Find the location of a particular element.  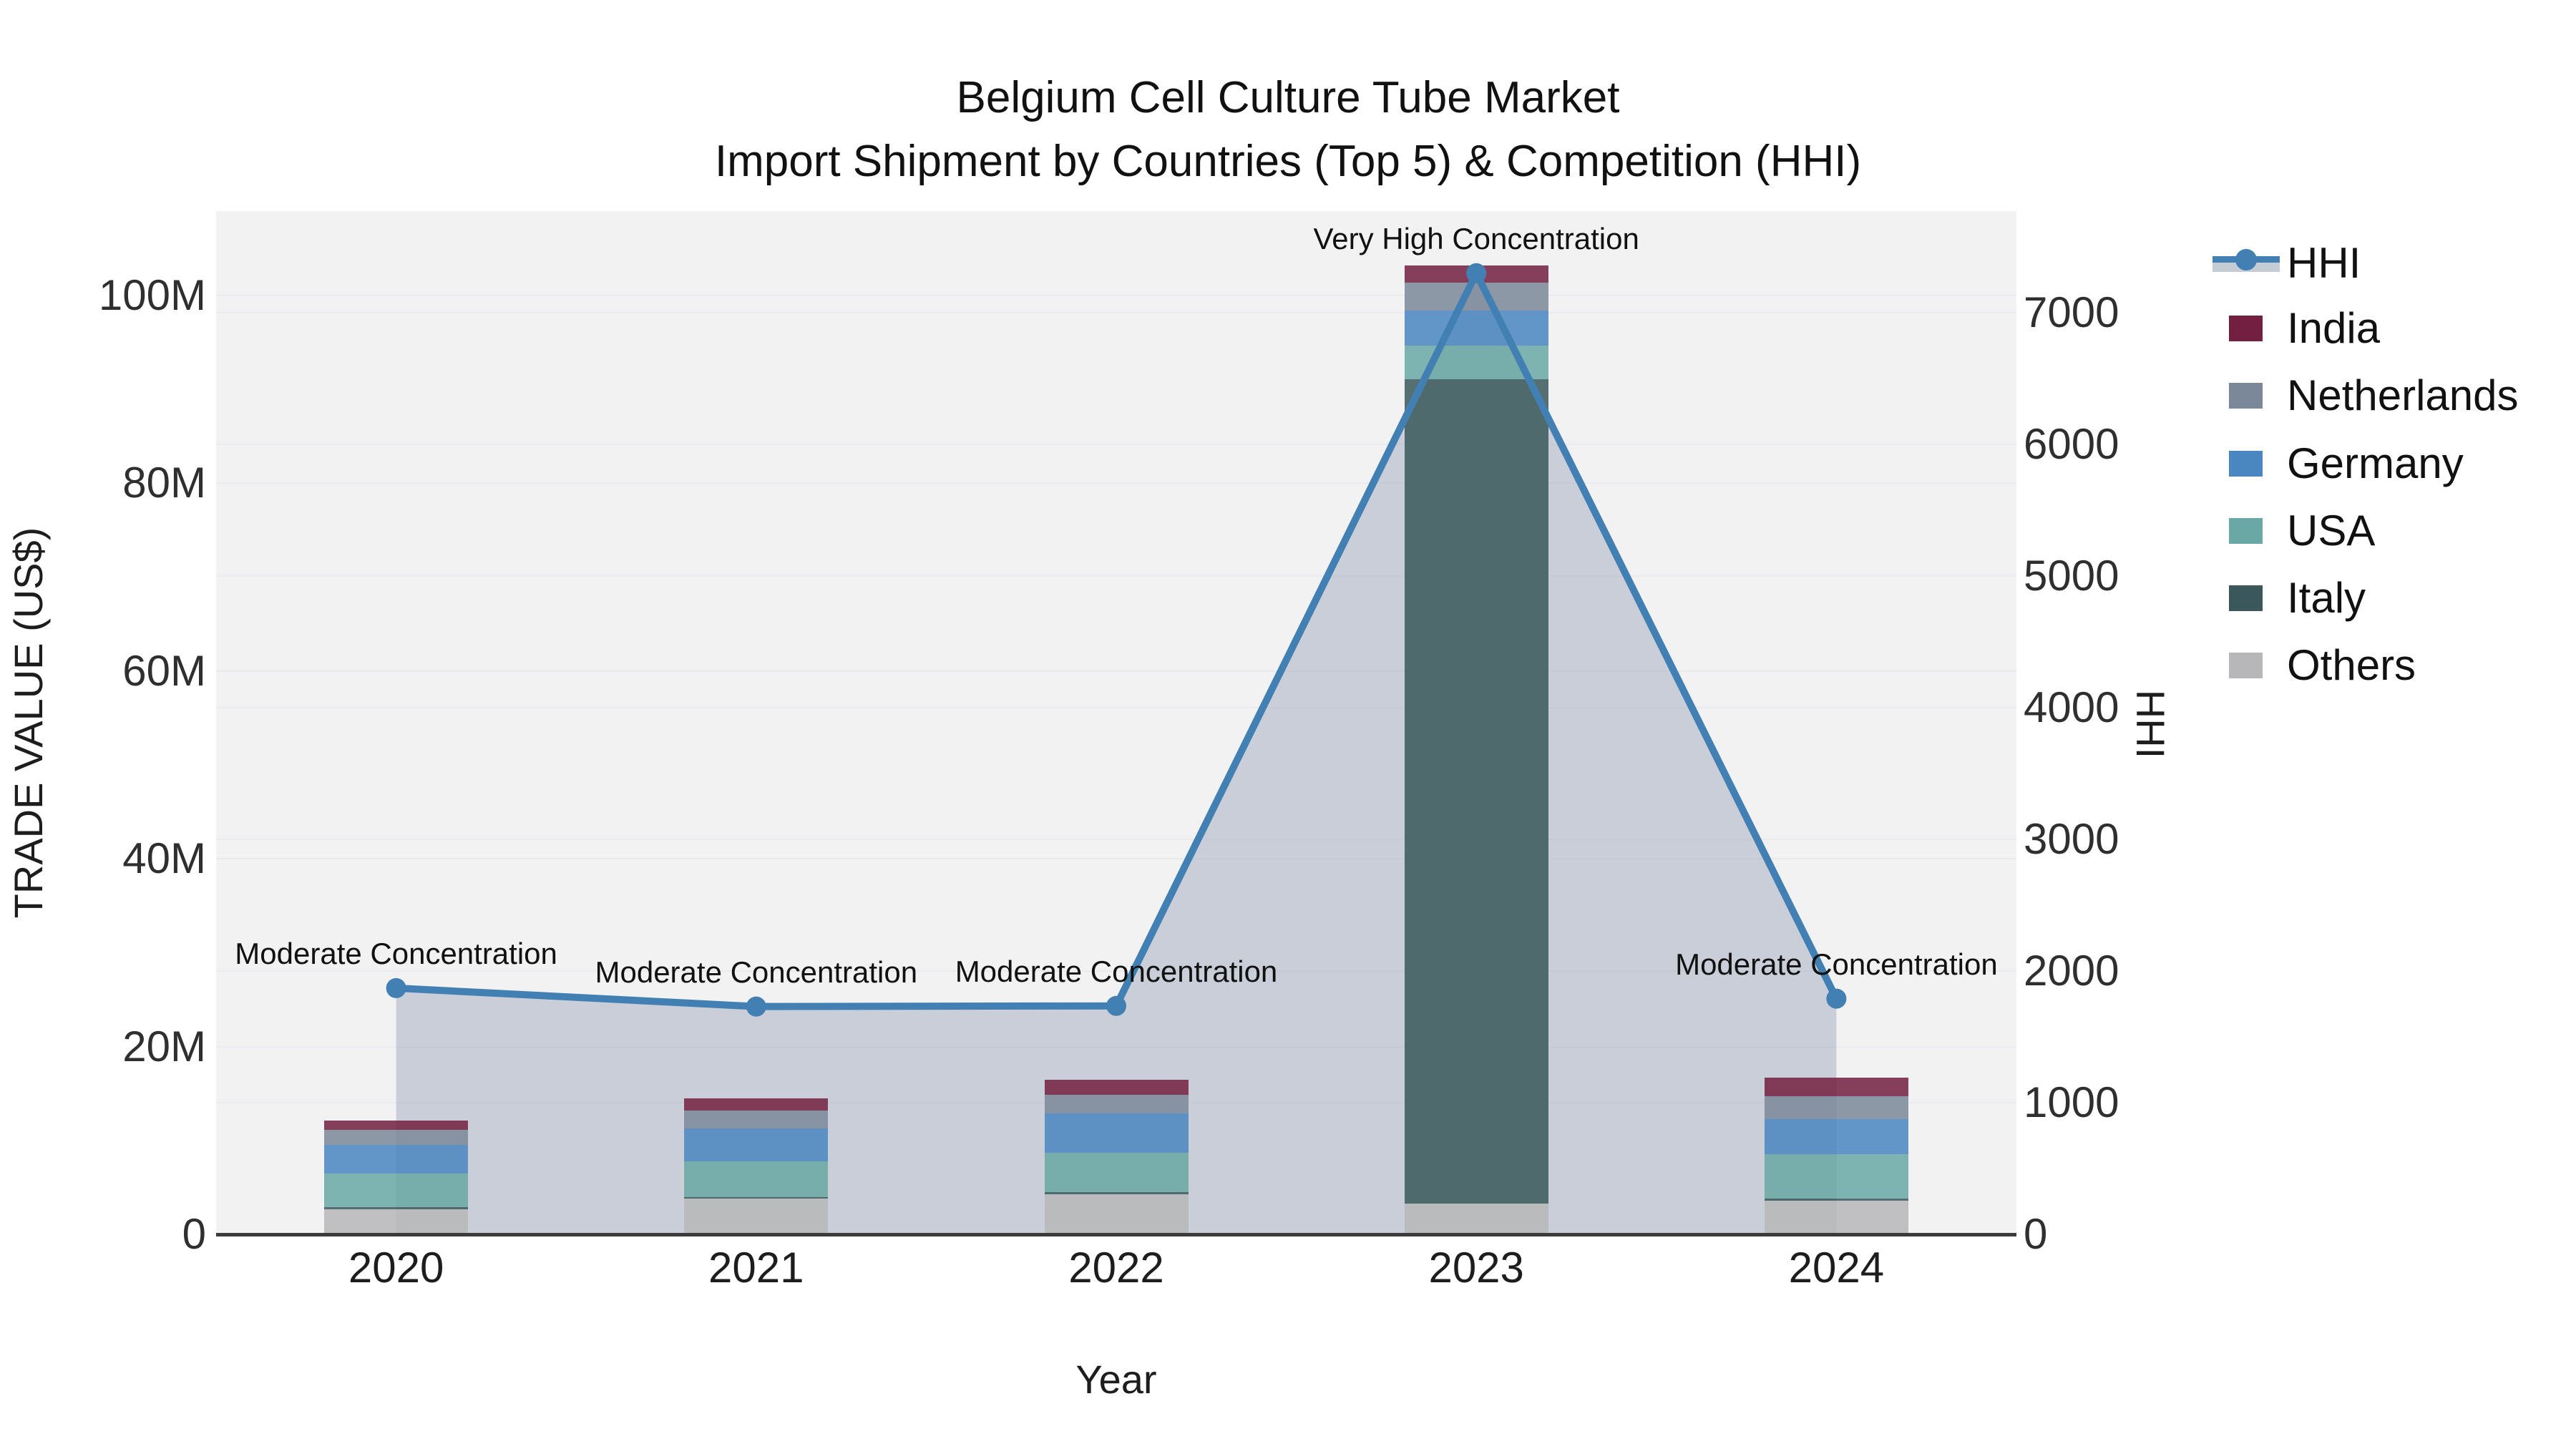

gridline-trade-40M is located at coordinates (1116, 859).